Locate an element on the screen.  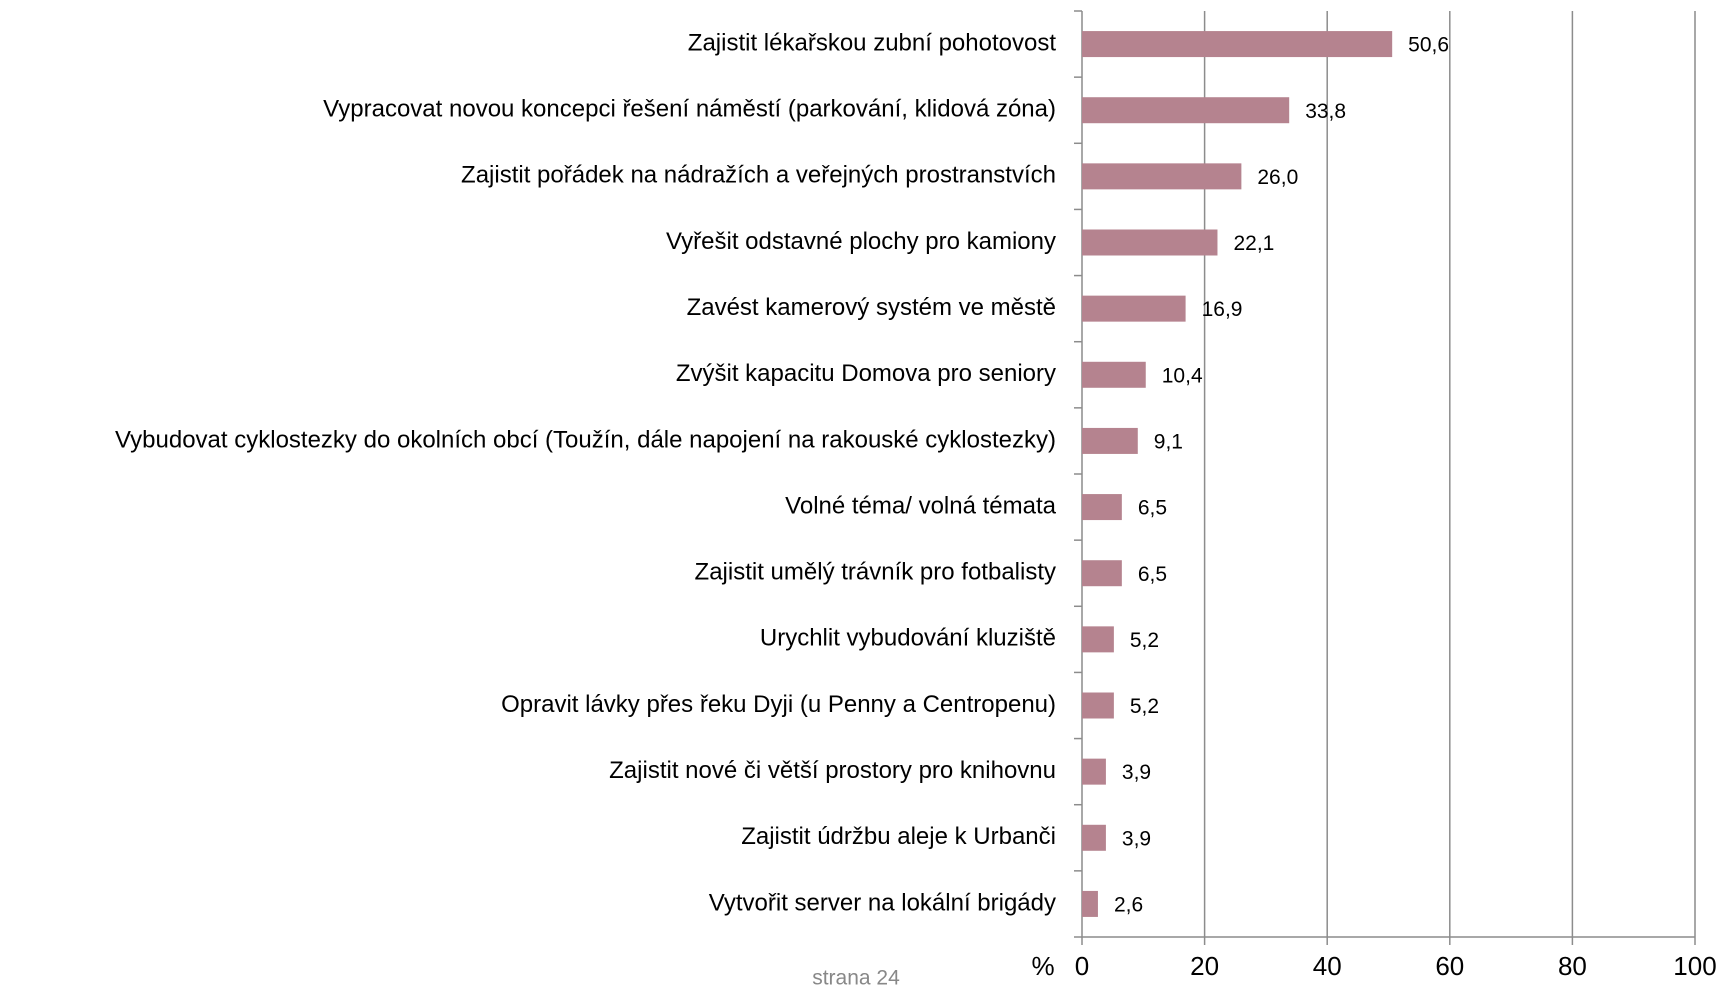
y-tick-label: Vyřešit odstavné plochy pro kamiony is located at coordinates (861, 241).